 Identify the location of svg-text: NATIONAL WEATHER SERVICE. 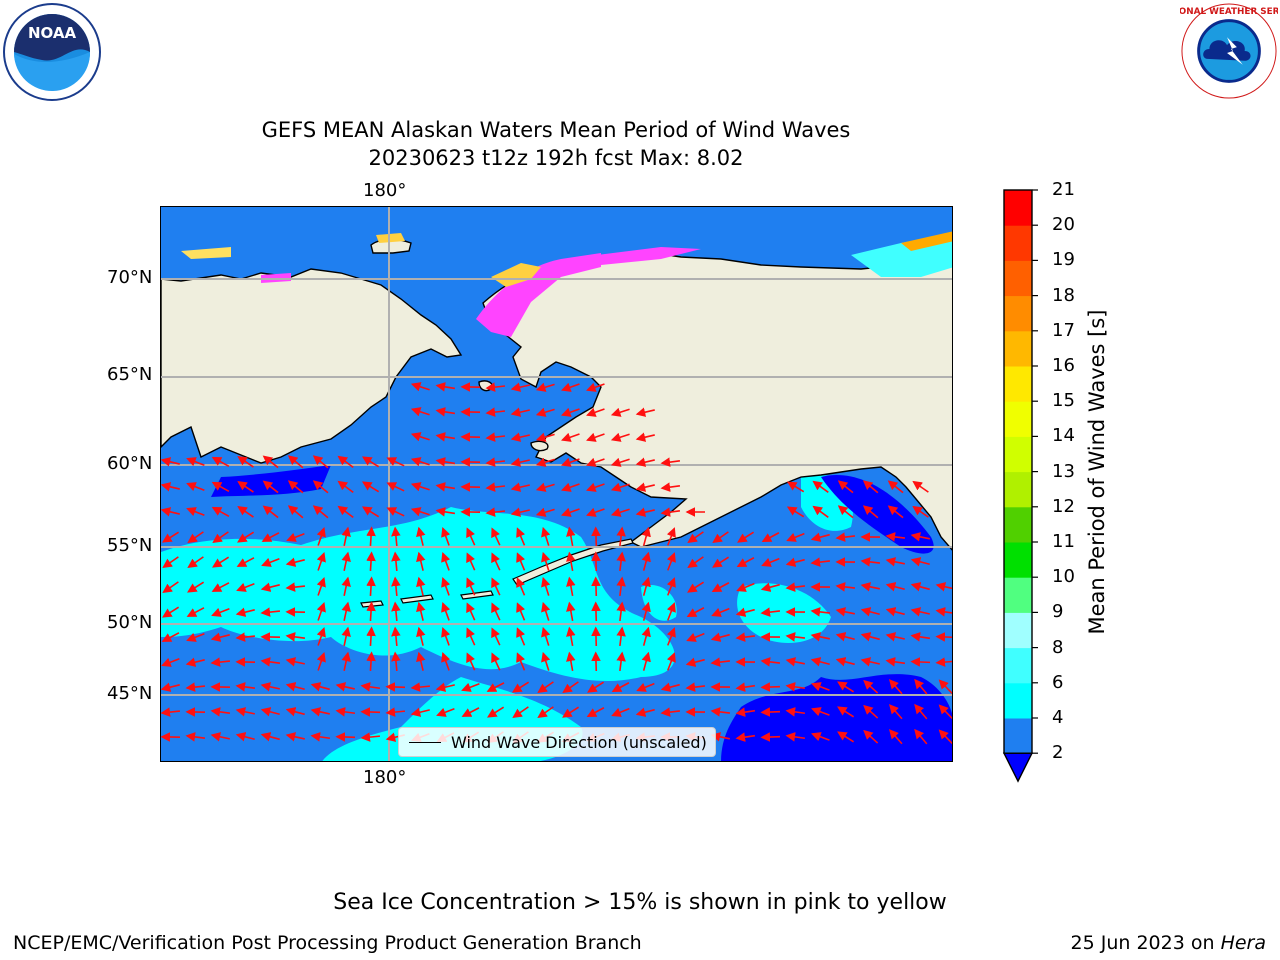
(1229, 12).